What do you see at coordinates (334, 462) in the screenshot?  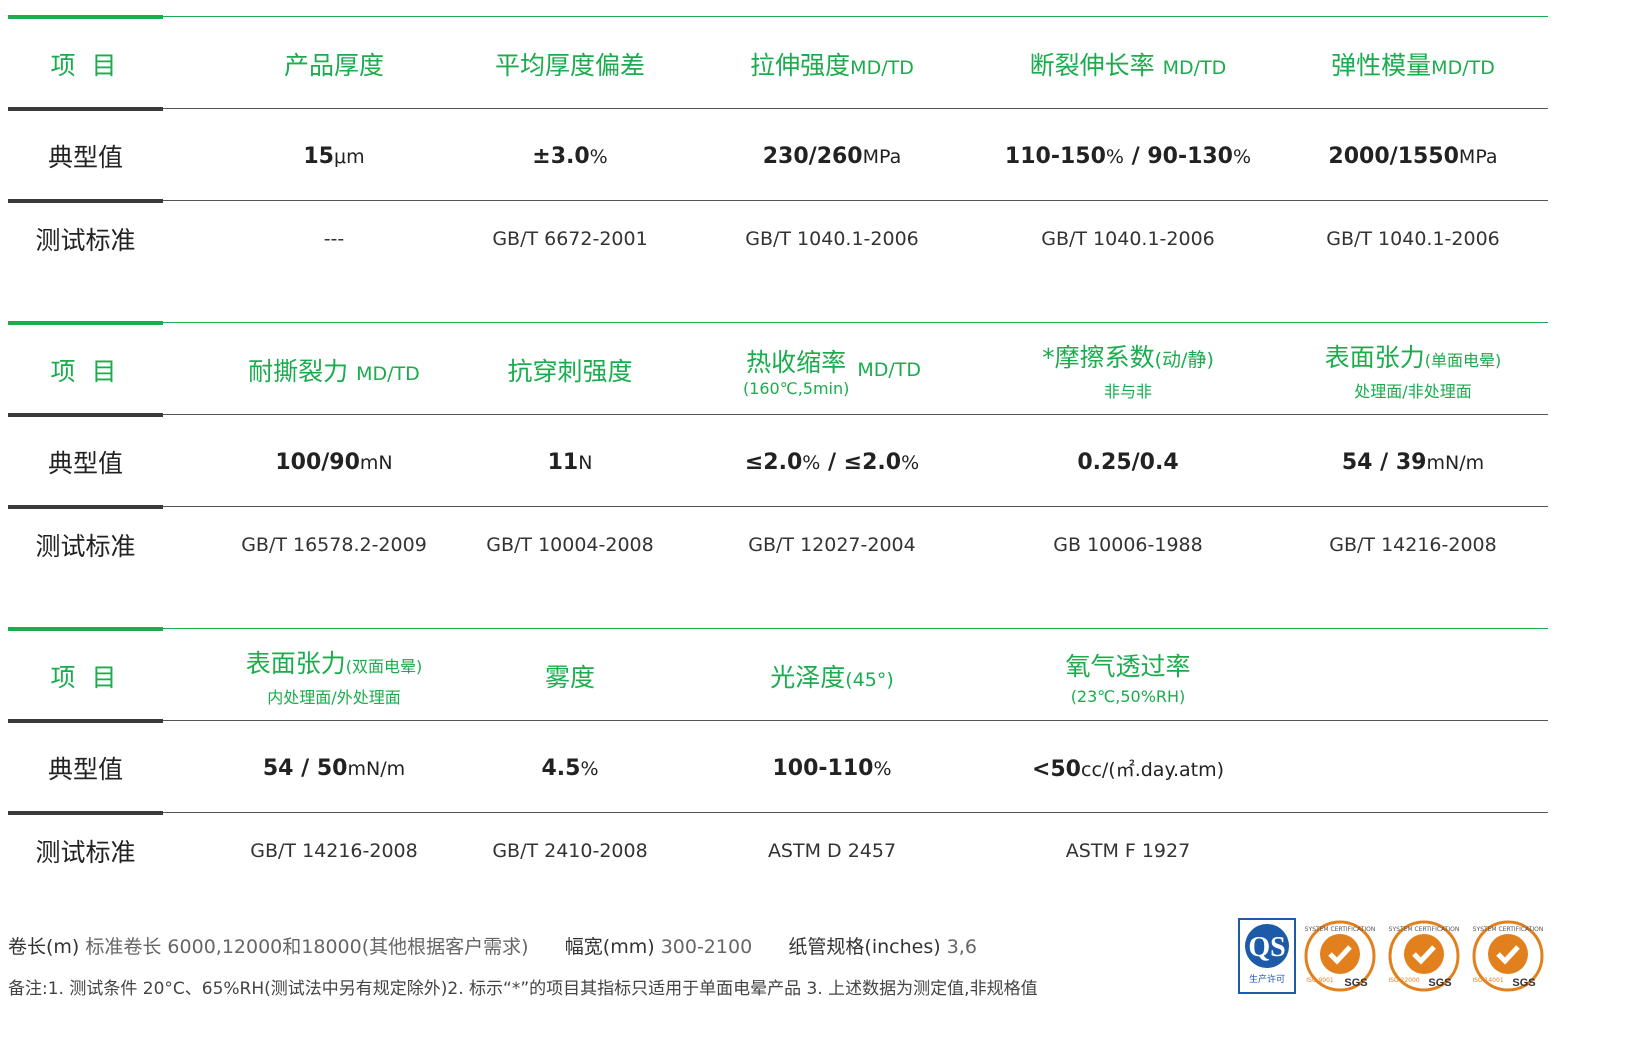 I see `value-tear-strength: 100/90mN` at bounding box center [334, 462].